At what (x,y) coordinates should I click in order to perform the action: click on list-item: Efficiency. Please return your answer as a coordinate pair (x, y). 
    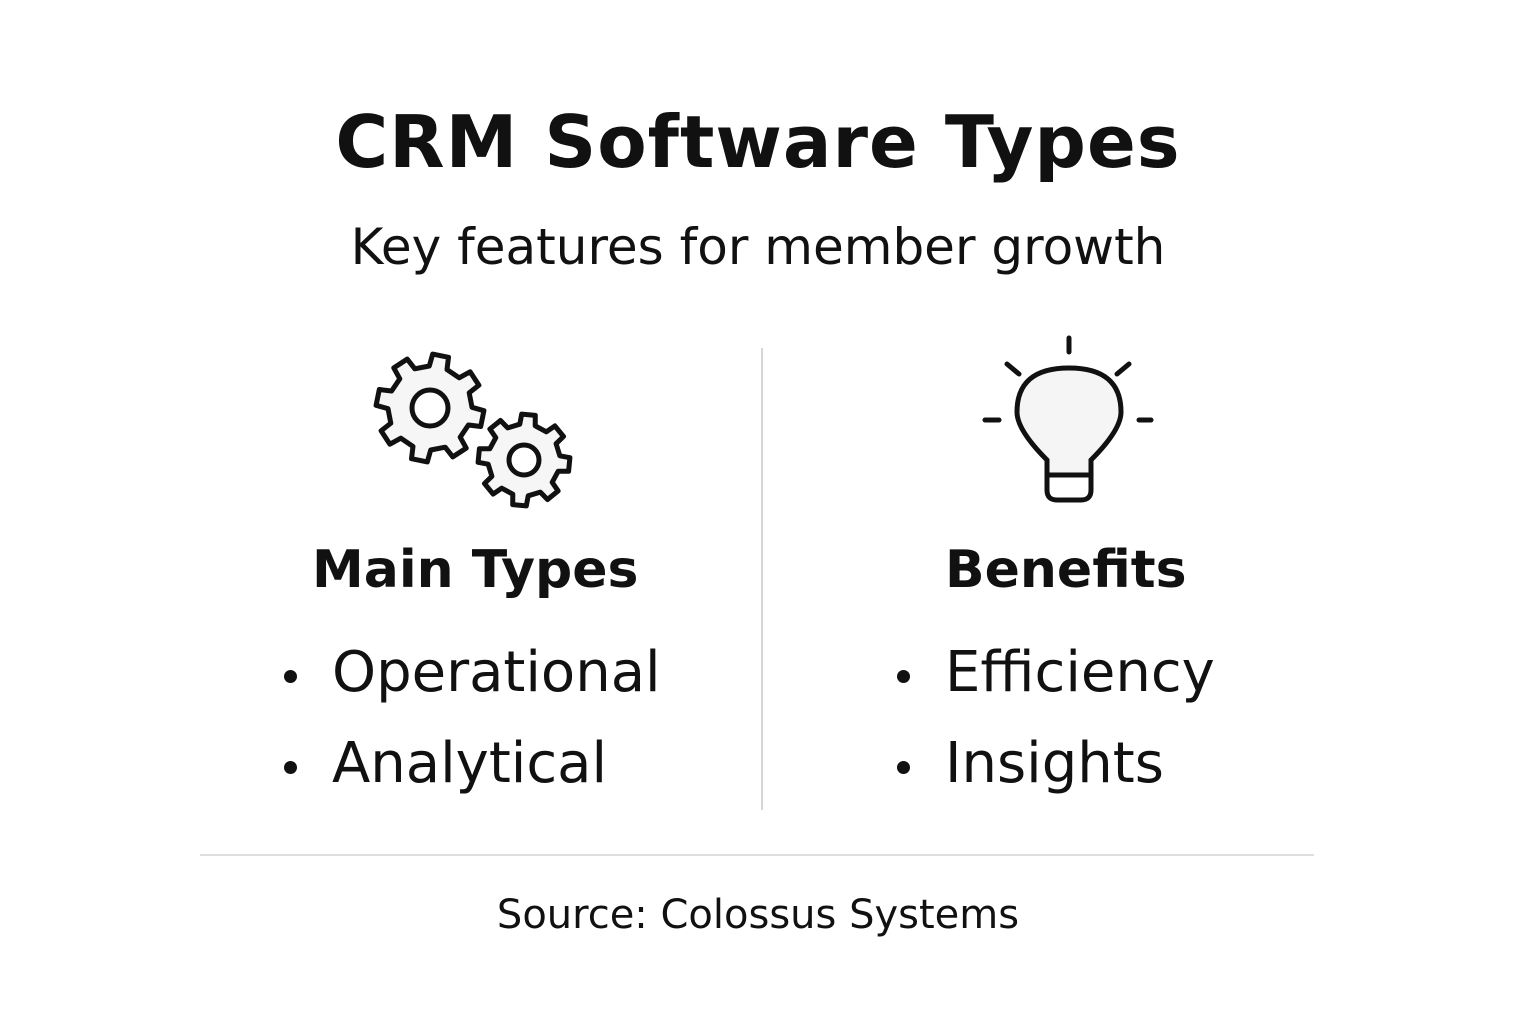
    Looking at the image, I should click on (1080, 672).